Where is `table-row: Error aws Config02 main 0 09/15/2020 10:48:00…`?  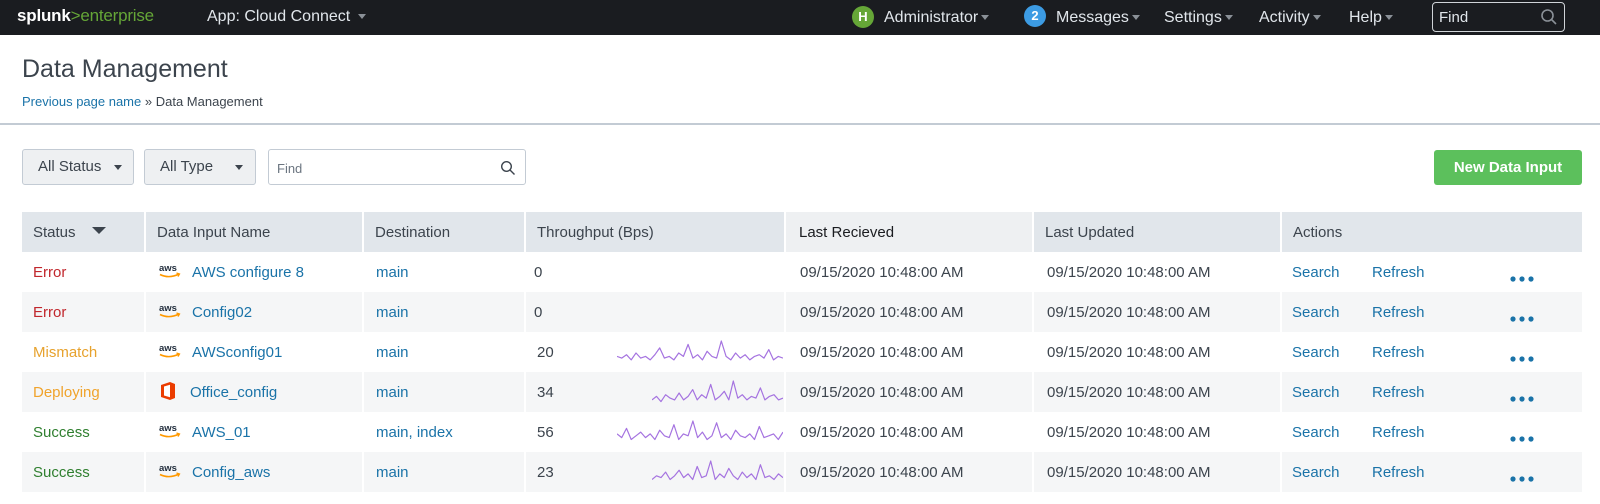
table-row: Error aws Config02 main 0 09/15/2020 10:48:00… is located at coordinates (802, 312).